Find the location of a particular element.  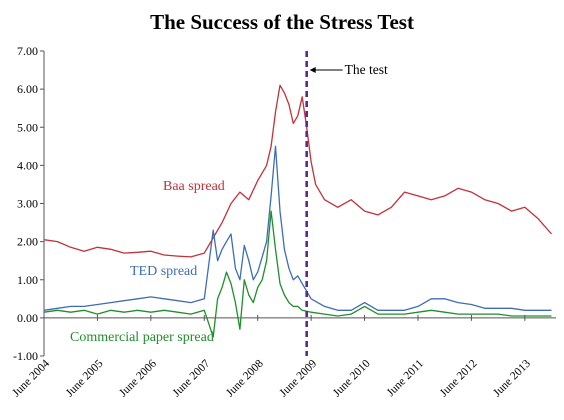

x-tick-label: June 2012 is located at coordinates (459, 378).